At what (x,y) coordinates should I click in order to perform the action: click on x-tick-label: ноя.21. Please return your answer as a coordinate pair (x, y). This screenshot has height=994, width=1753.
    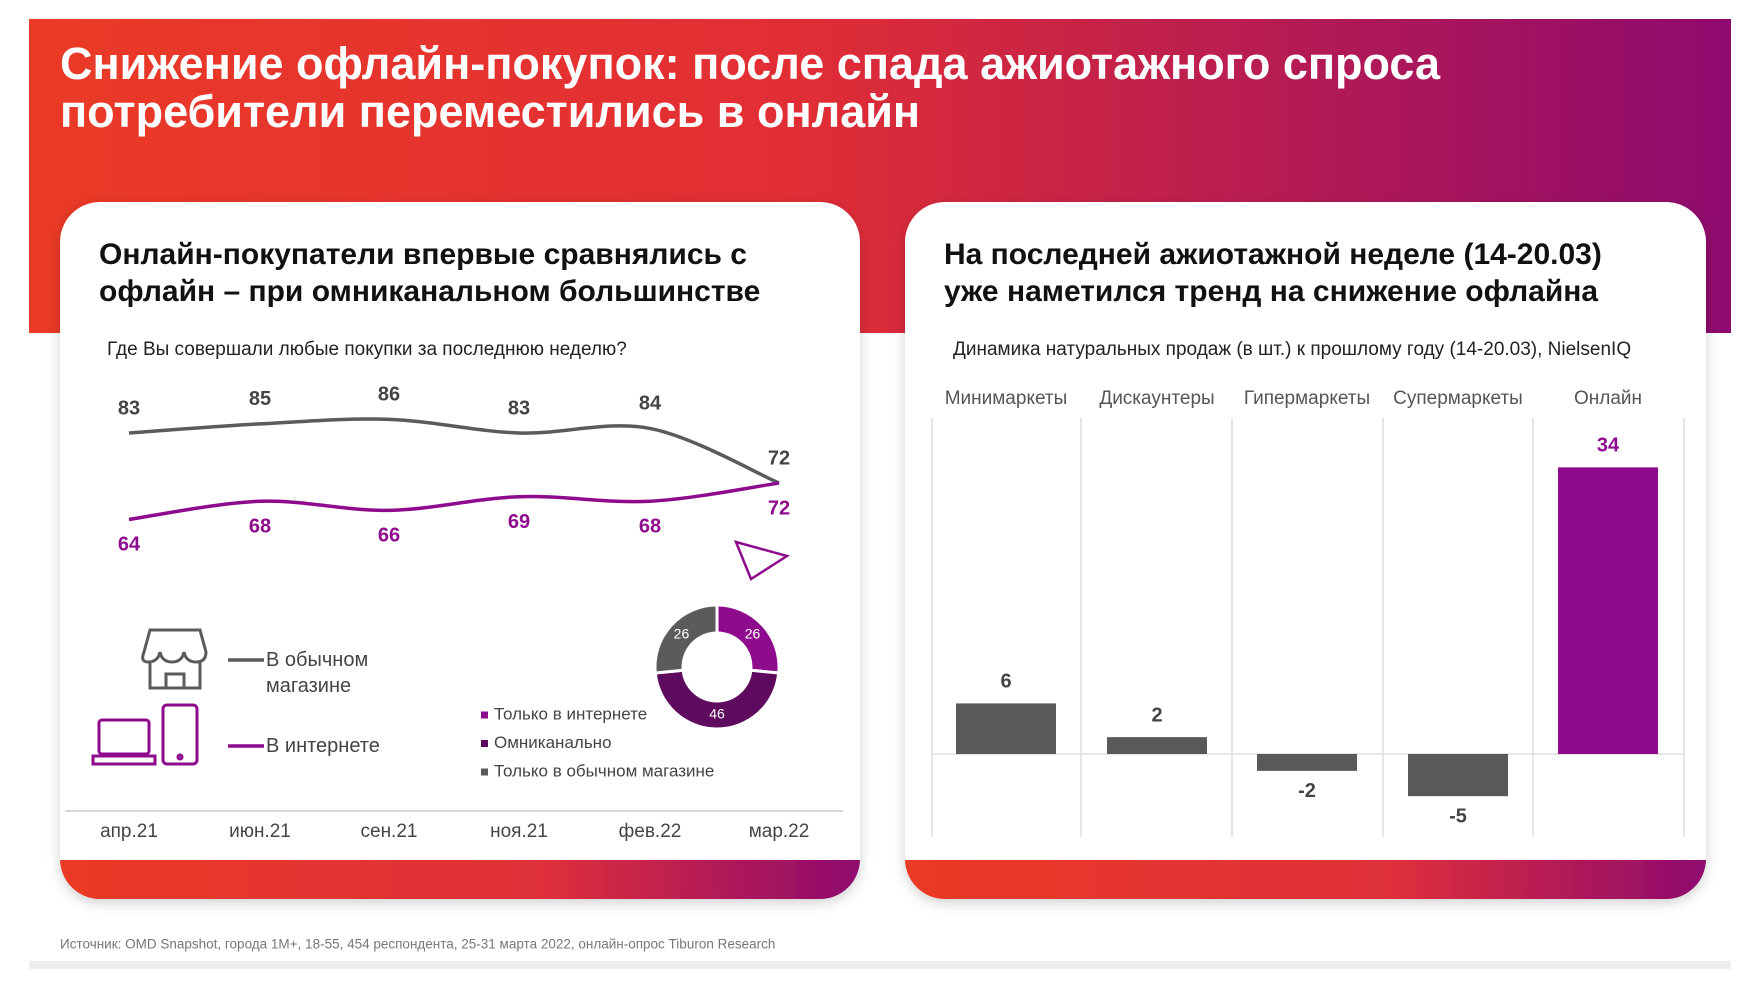
    Looking at the image, I should click on (519, 831).